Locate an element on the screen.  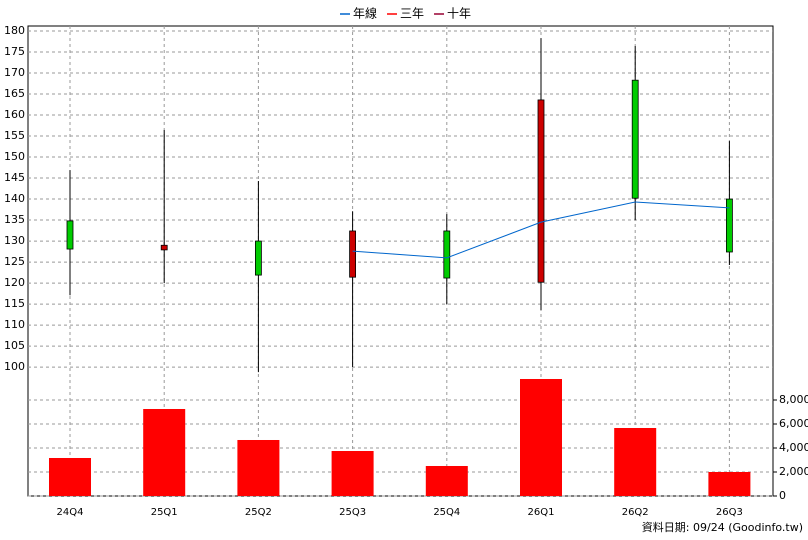
y-tick-label: 105 is located at coordinates (14, 345).